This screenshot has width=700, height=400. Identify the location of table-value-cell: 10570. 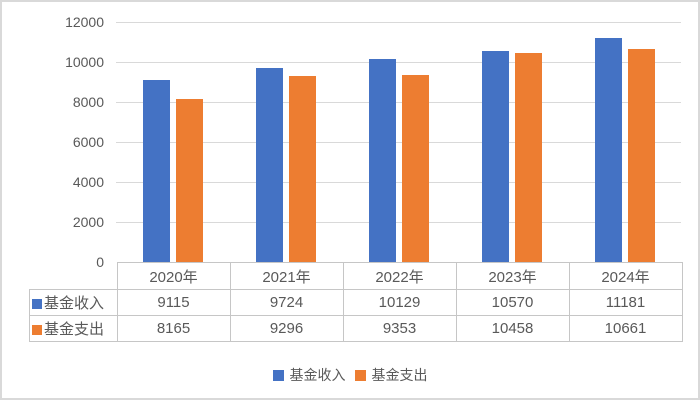
(512, 302).